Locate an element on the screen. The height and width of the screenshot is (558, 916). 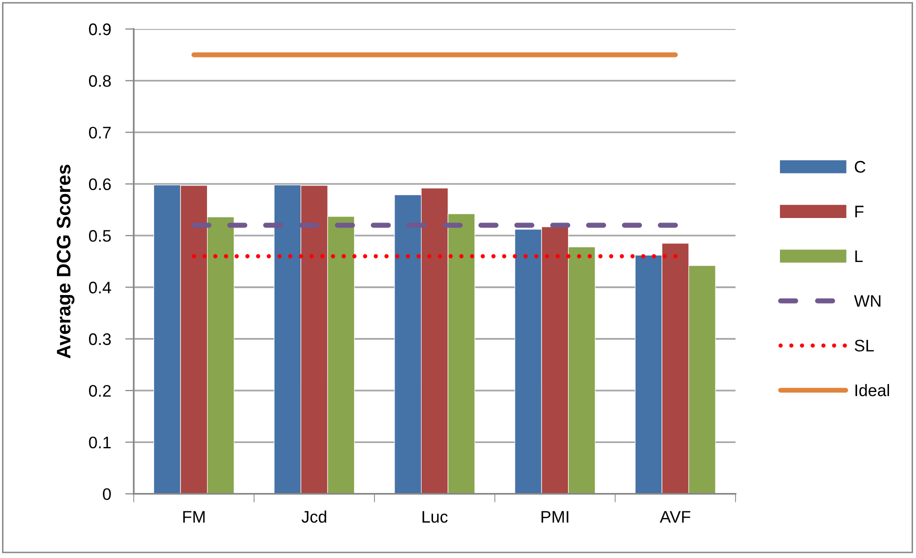
legend-label: Ideal is located at coordinates (872, 390).